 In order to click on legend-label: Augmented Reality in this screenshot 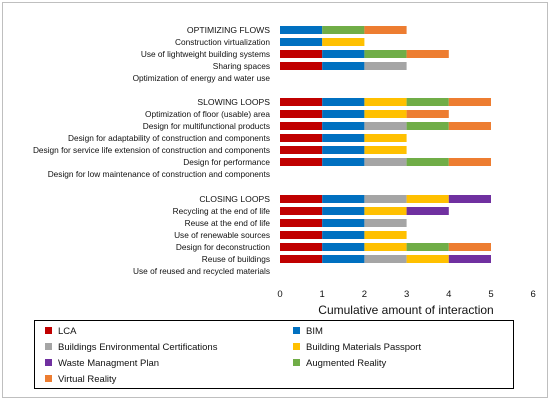, I will do `click(346, 363)`.